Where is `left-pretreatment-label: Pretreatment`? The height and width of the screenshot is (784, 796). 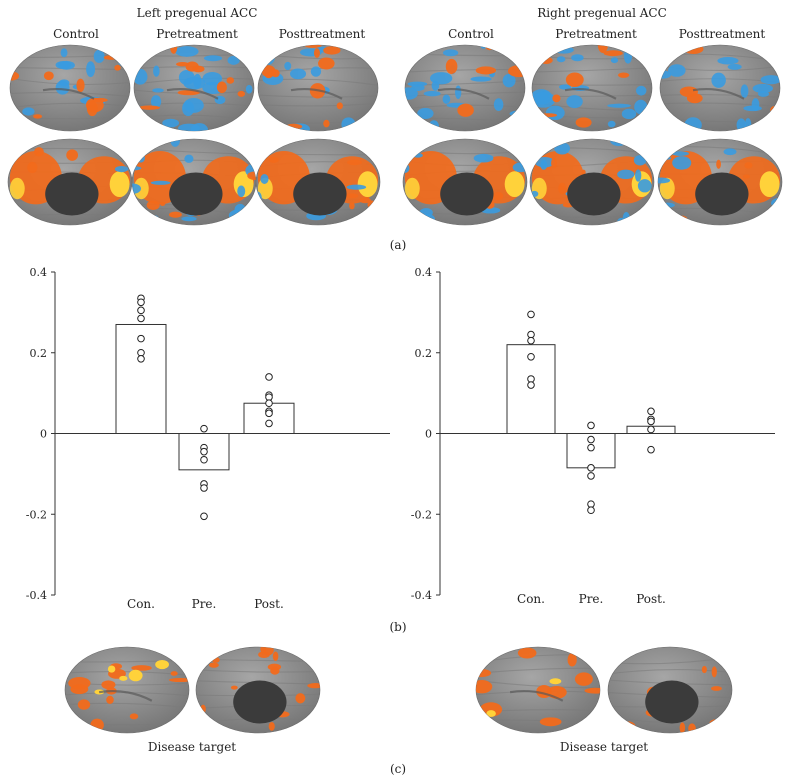 left-pretreatment-label: Pretreatment is located at coordinates (197, 34).